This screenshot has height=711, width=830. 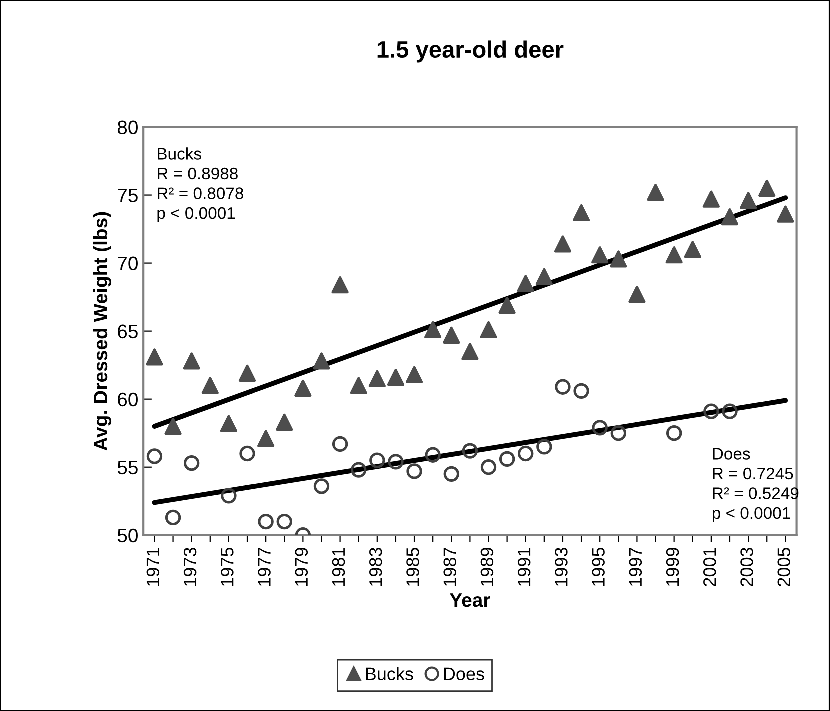 I want to click on x-tick-label: 2005, so click(x=784, y=567).